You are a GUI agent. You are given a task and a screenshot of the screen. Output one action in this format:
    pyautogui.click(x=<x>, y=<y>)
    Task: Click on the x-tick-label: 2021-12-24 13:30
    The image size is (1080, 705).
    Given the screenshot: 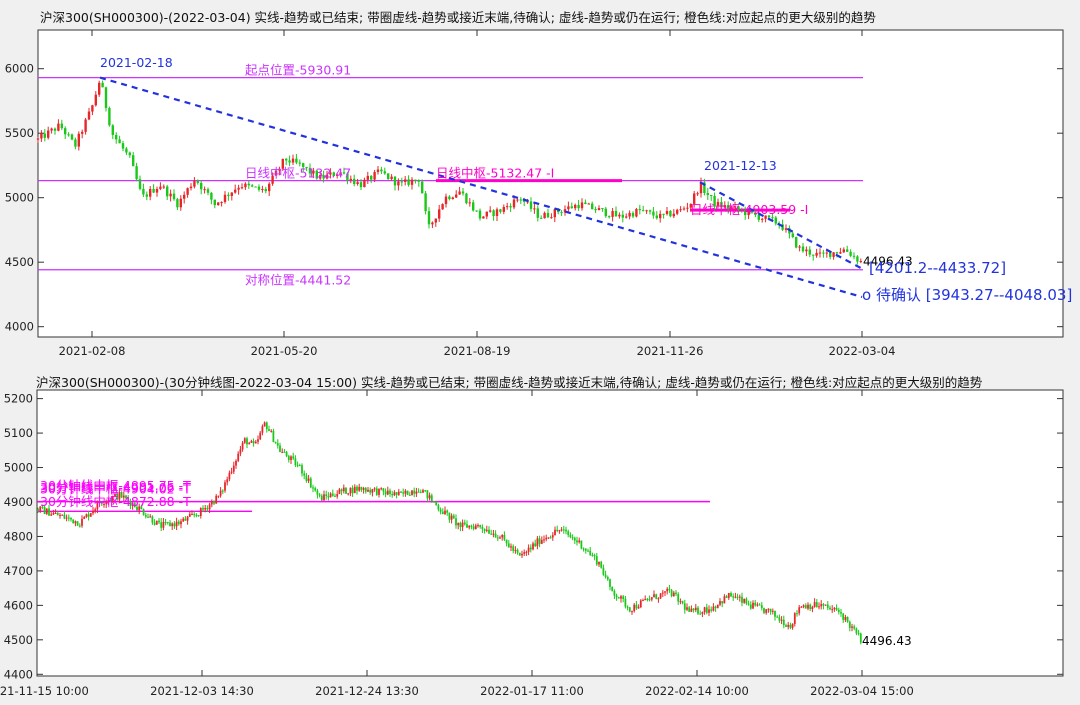 What is the action you would take?
    pyautogui.click(x=367, y=691)
    